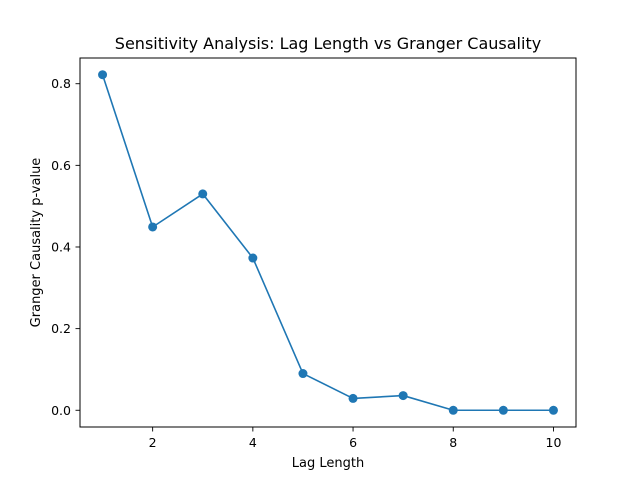  I want to click on y-axis-ticks: 0.0 0.2 0.4 0.6 0.8, so click(65, 247).